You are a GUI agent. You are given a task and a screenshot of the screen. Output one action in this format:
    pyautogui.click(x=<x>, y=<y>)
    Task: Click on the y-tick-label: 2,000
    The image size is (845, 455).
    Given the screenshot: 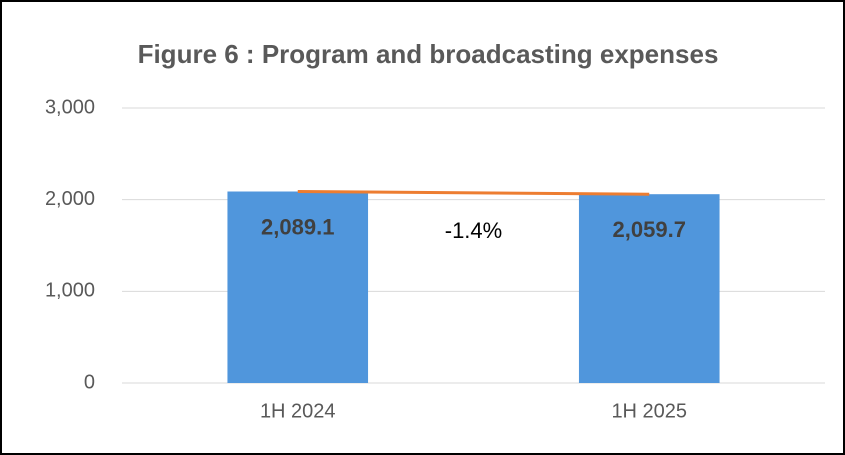 What is the action you would take?
    pyautogui.click(x=70, y=199)
    